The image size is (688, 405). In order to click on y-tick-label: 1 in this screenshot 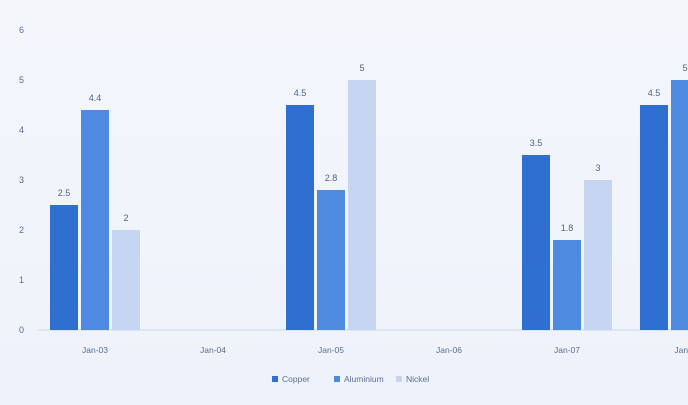, I will do `click(21, 280)`.